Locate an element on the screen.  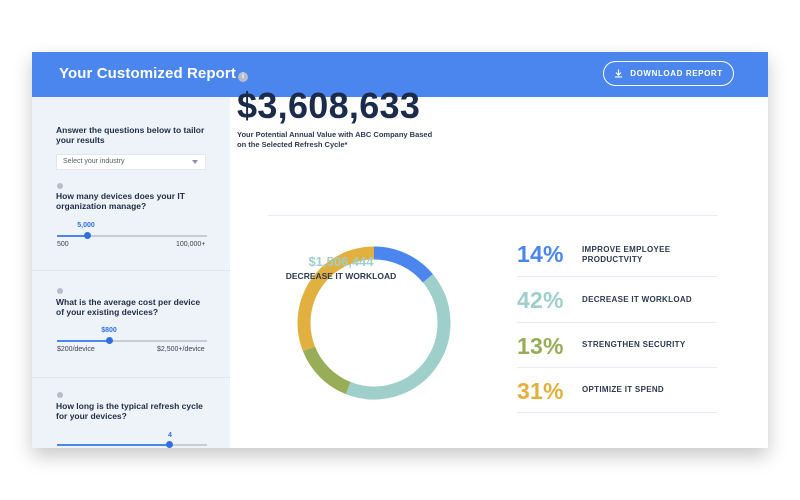
download-report-button: DOWNLOAD REPORT is located at coordinates (668, 73).